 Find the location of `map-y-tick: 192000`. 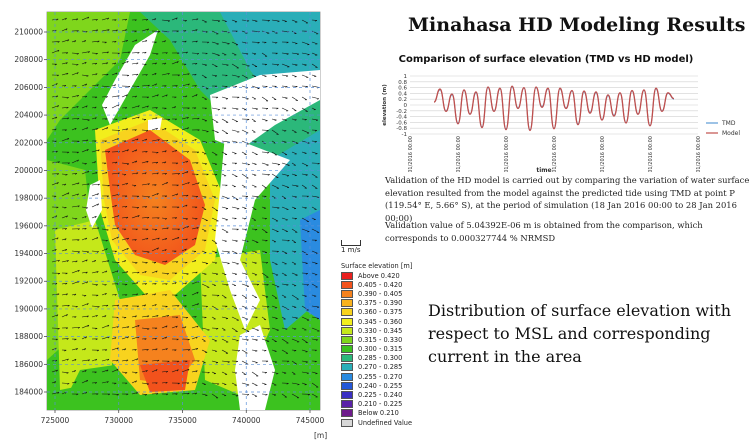

map-y-tick: 192000 is located at coordinates (28, 281).